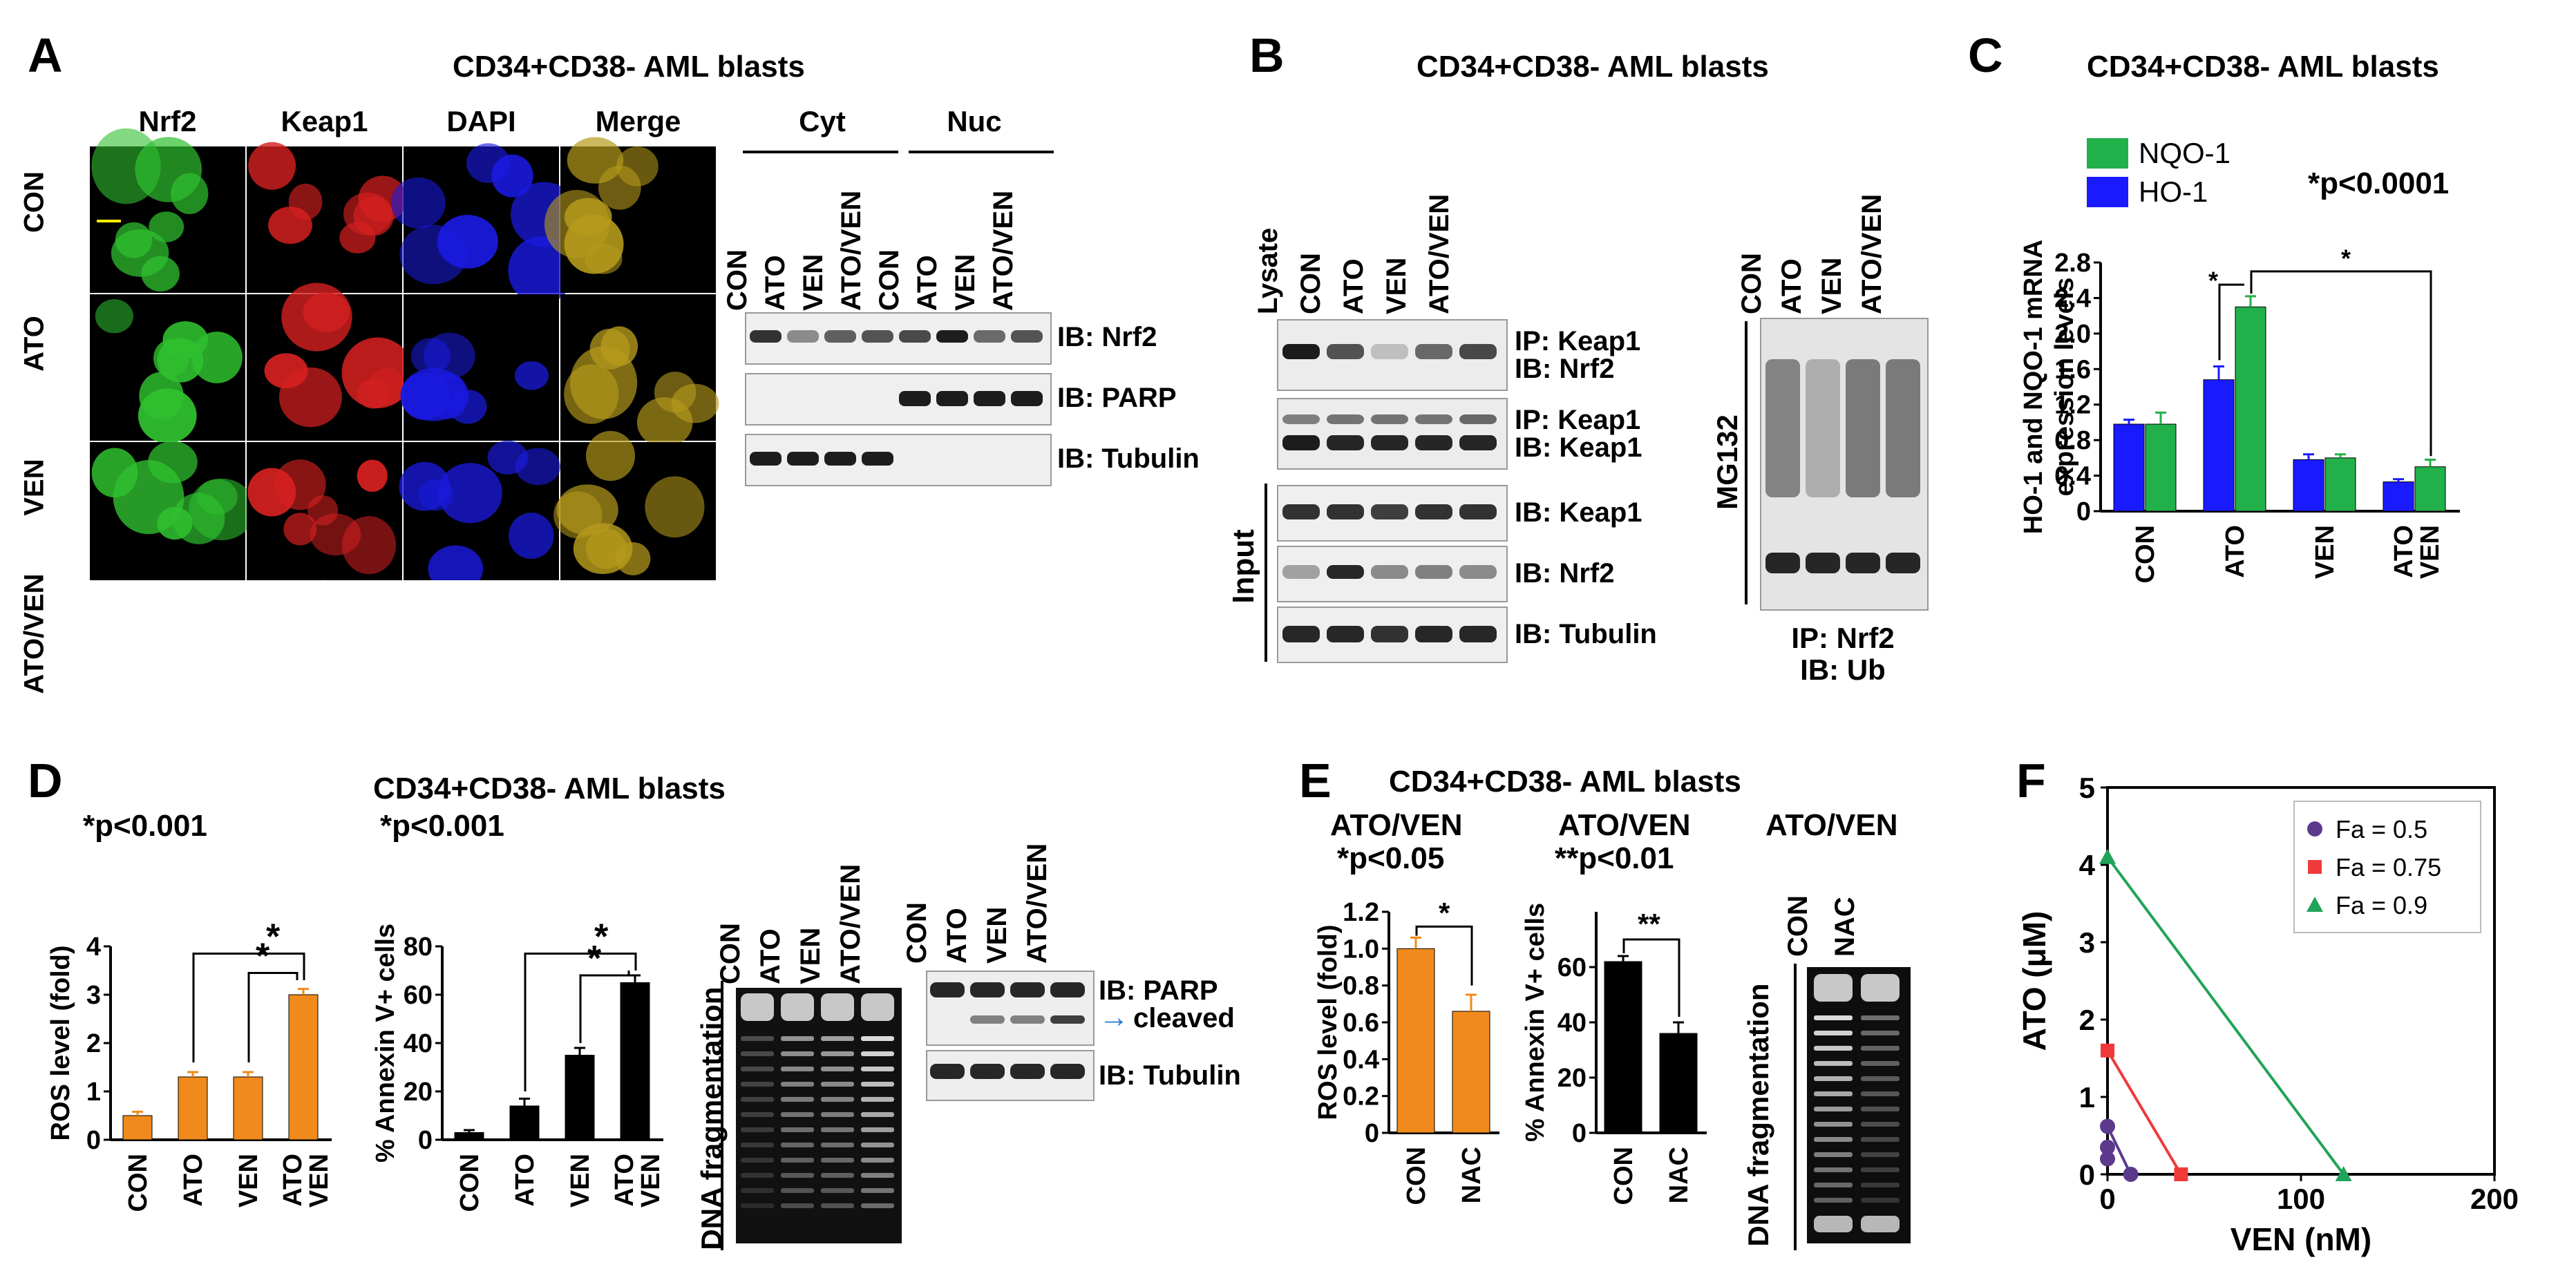 Image resolution: width=2576 pixels, height=1280 pixels. I want to click on panel-a-micrograph-grid, so click(404, 354).